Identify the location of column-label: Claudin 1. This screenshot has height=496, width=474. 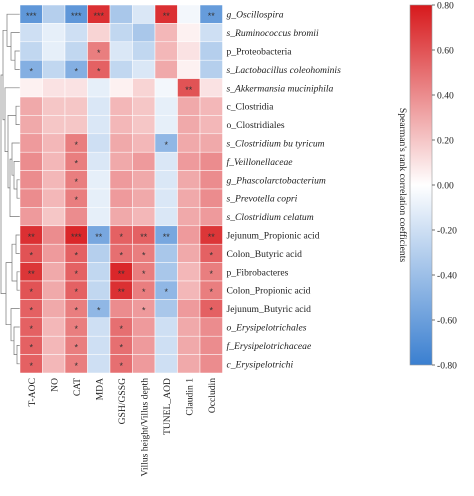
(189, 397).